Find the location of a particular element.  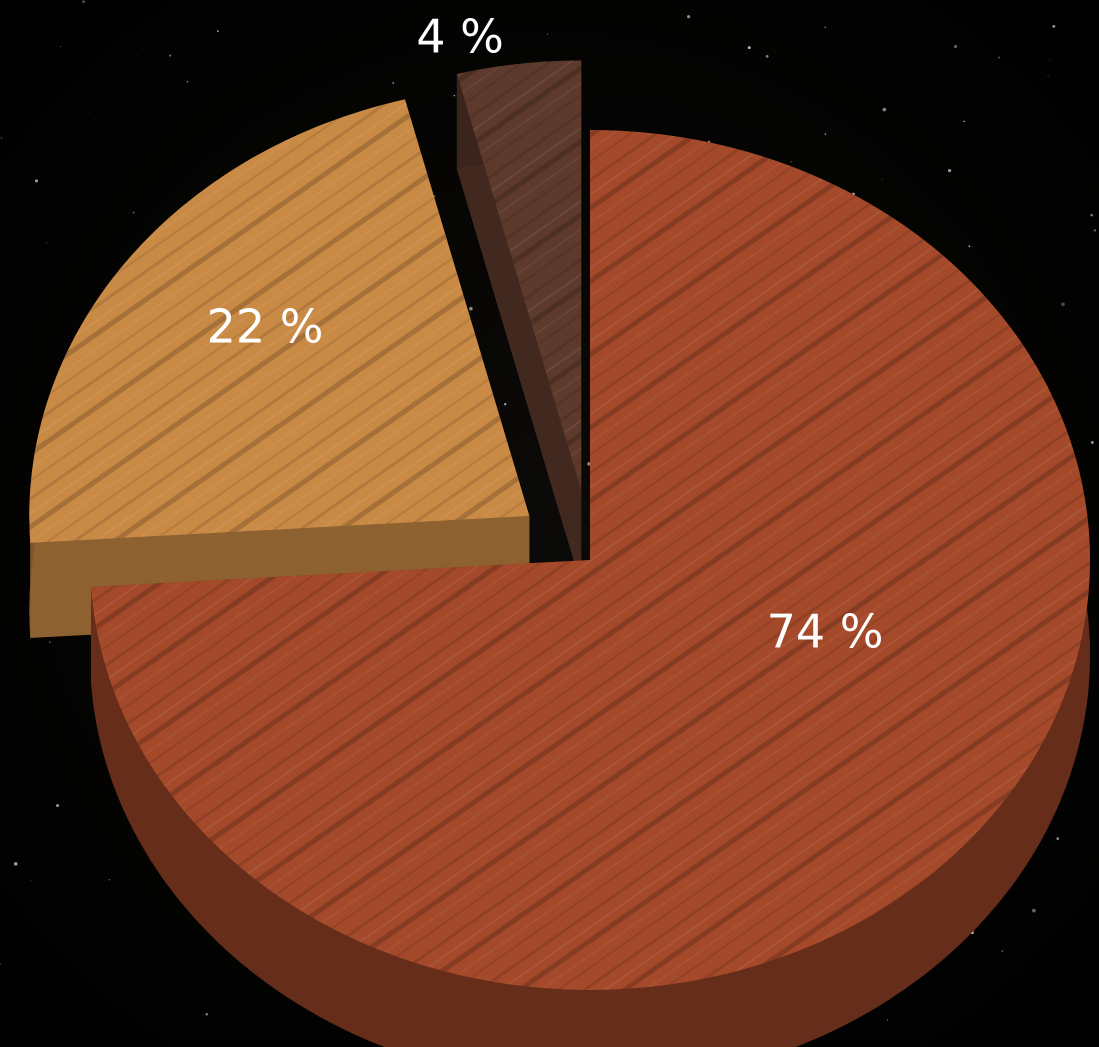

slice-grain is located at coordinates (519, 275).